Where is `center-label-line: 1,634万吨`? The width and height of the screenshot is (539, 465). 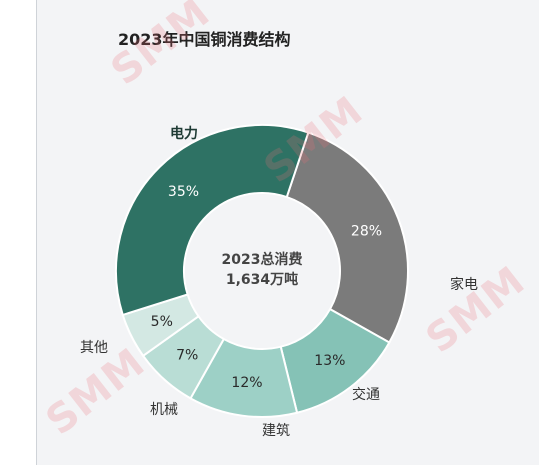
center-label-line: 1,634万吨 is located at coordinates (262, 279).